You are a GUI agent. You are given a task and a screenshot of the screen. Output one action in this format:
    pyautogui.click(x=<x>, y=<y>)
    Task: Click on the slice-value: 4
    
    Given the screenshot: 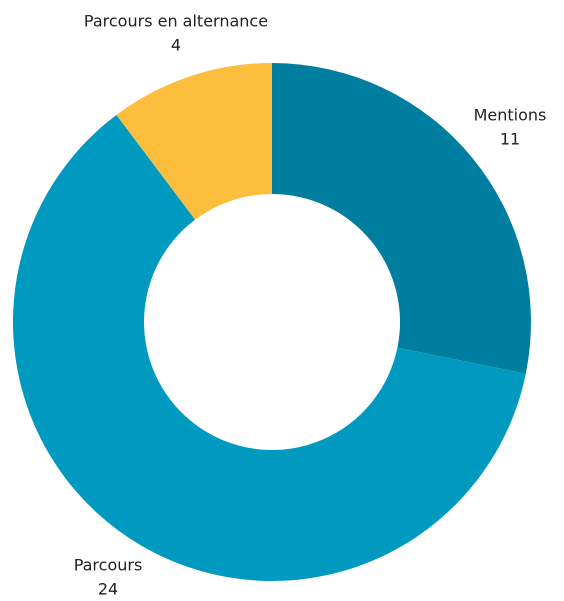 What is the action you would take?
    pyautogui.click(x=176, y=45)
    